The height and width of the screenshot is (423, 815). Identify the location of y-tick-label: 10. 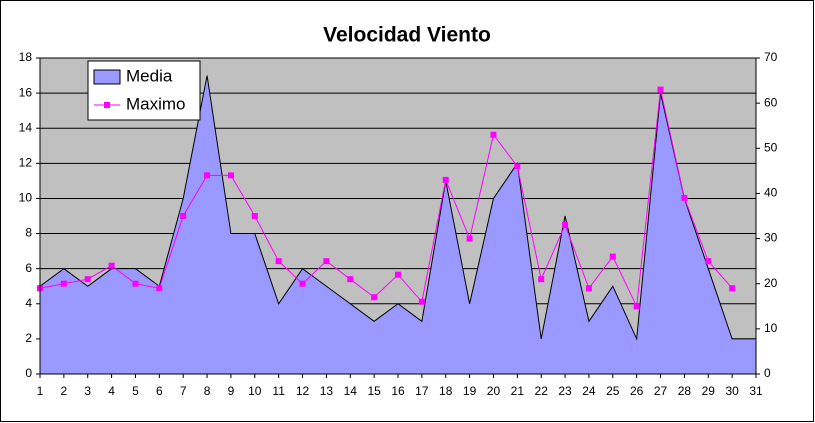
(26, 198).